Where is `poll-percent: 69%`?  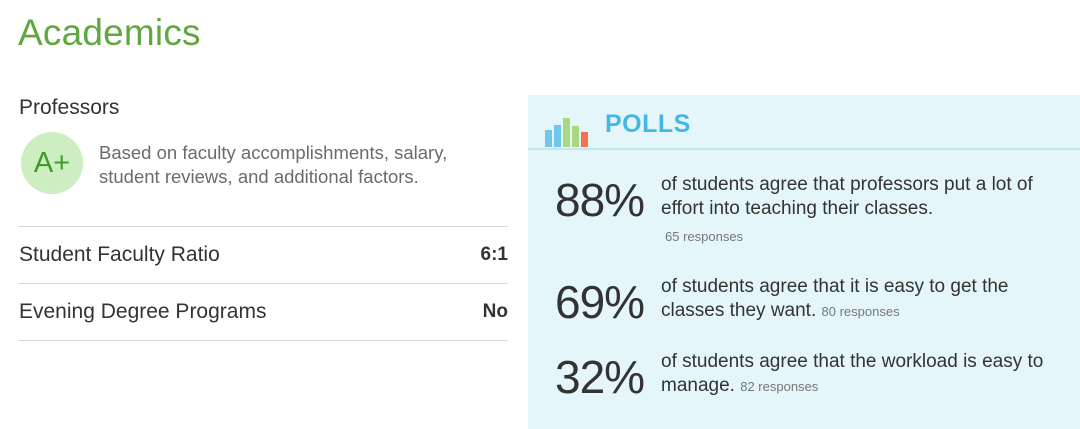
poll-percent: 69% is located at coordinates (600, 302).